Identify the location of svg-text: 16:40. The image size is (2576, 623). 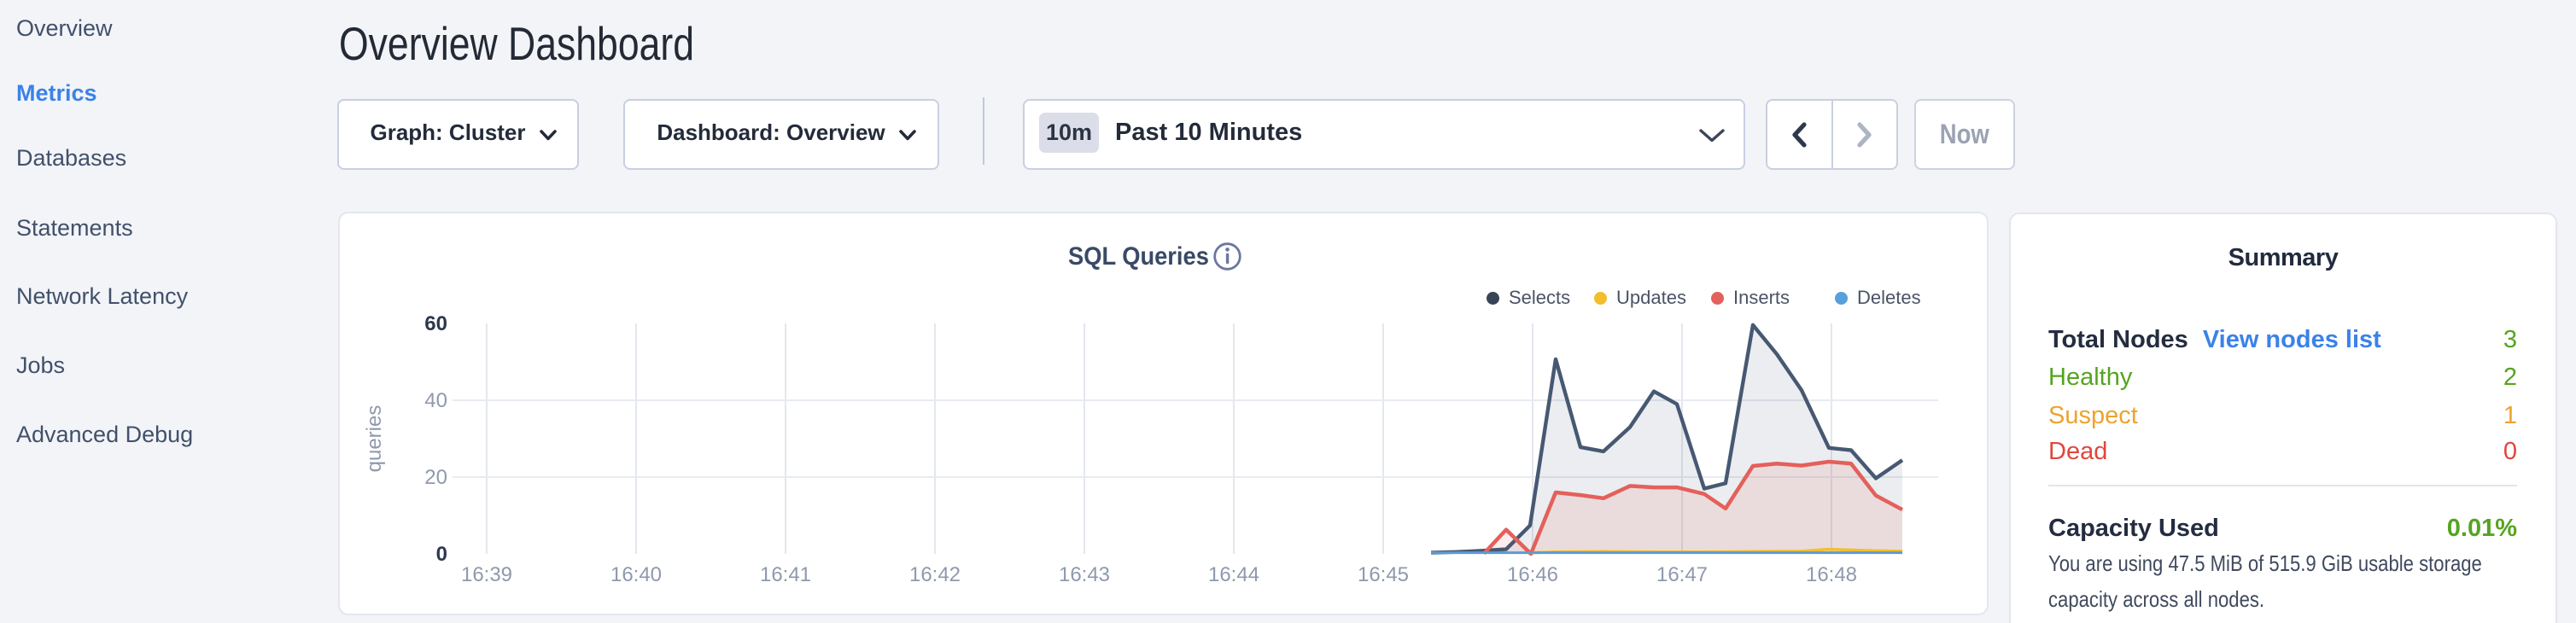
(636, 574).